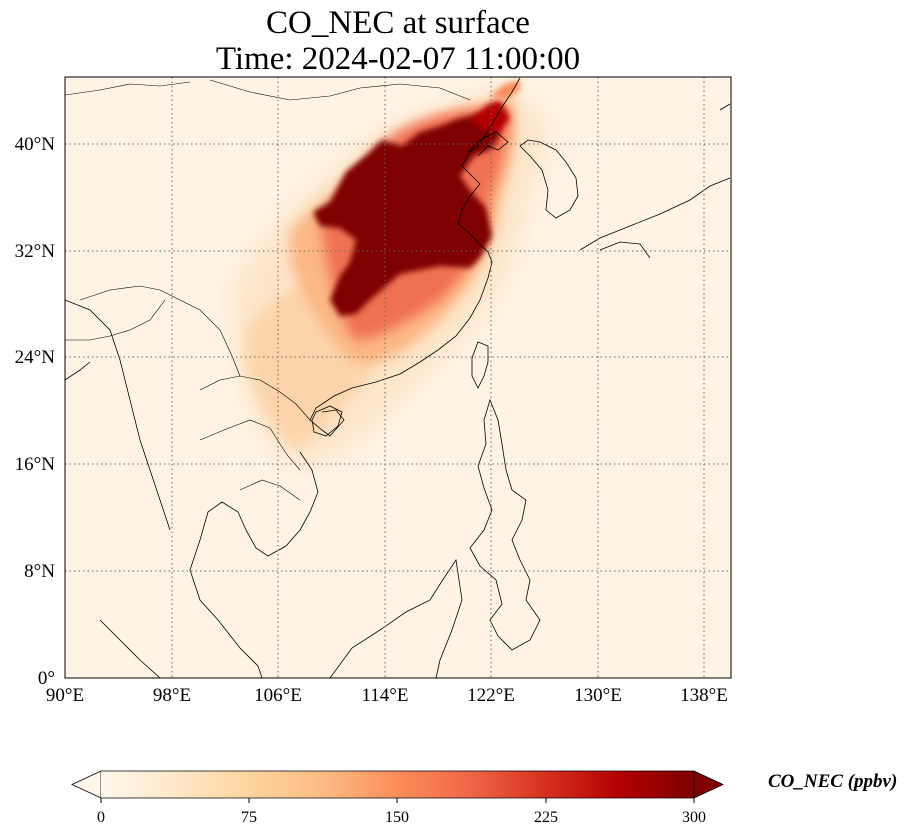  What do you see at coordinates (505, 90) in the screenshot?
I see `plume-tip` at bounding box center [505, 90].